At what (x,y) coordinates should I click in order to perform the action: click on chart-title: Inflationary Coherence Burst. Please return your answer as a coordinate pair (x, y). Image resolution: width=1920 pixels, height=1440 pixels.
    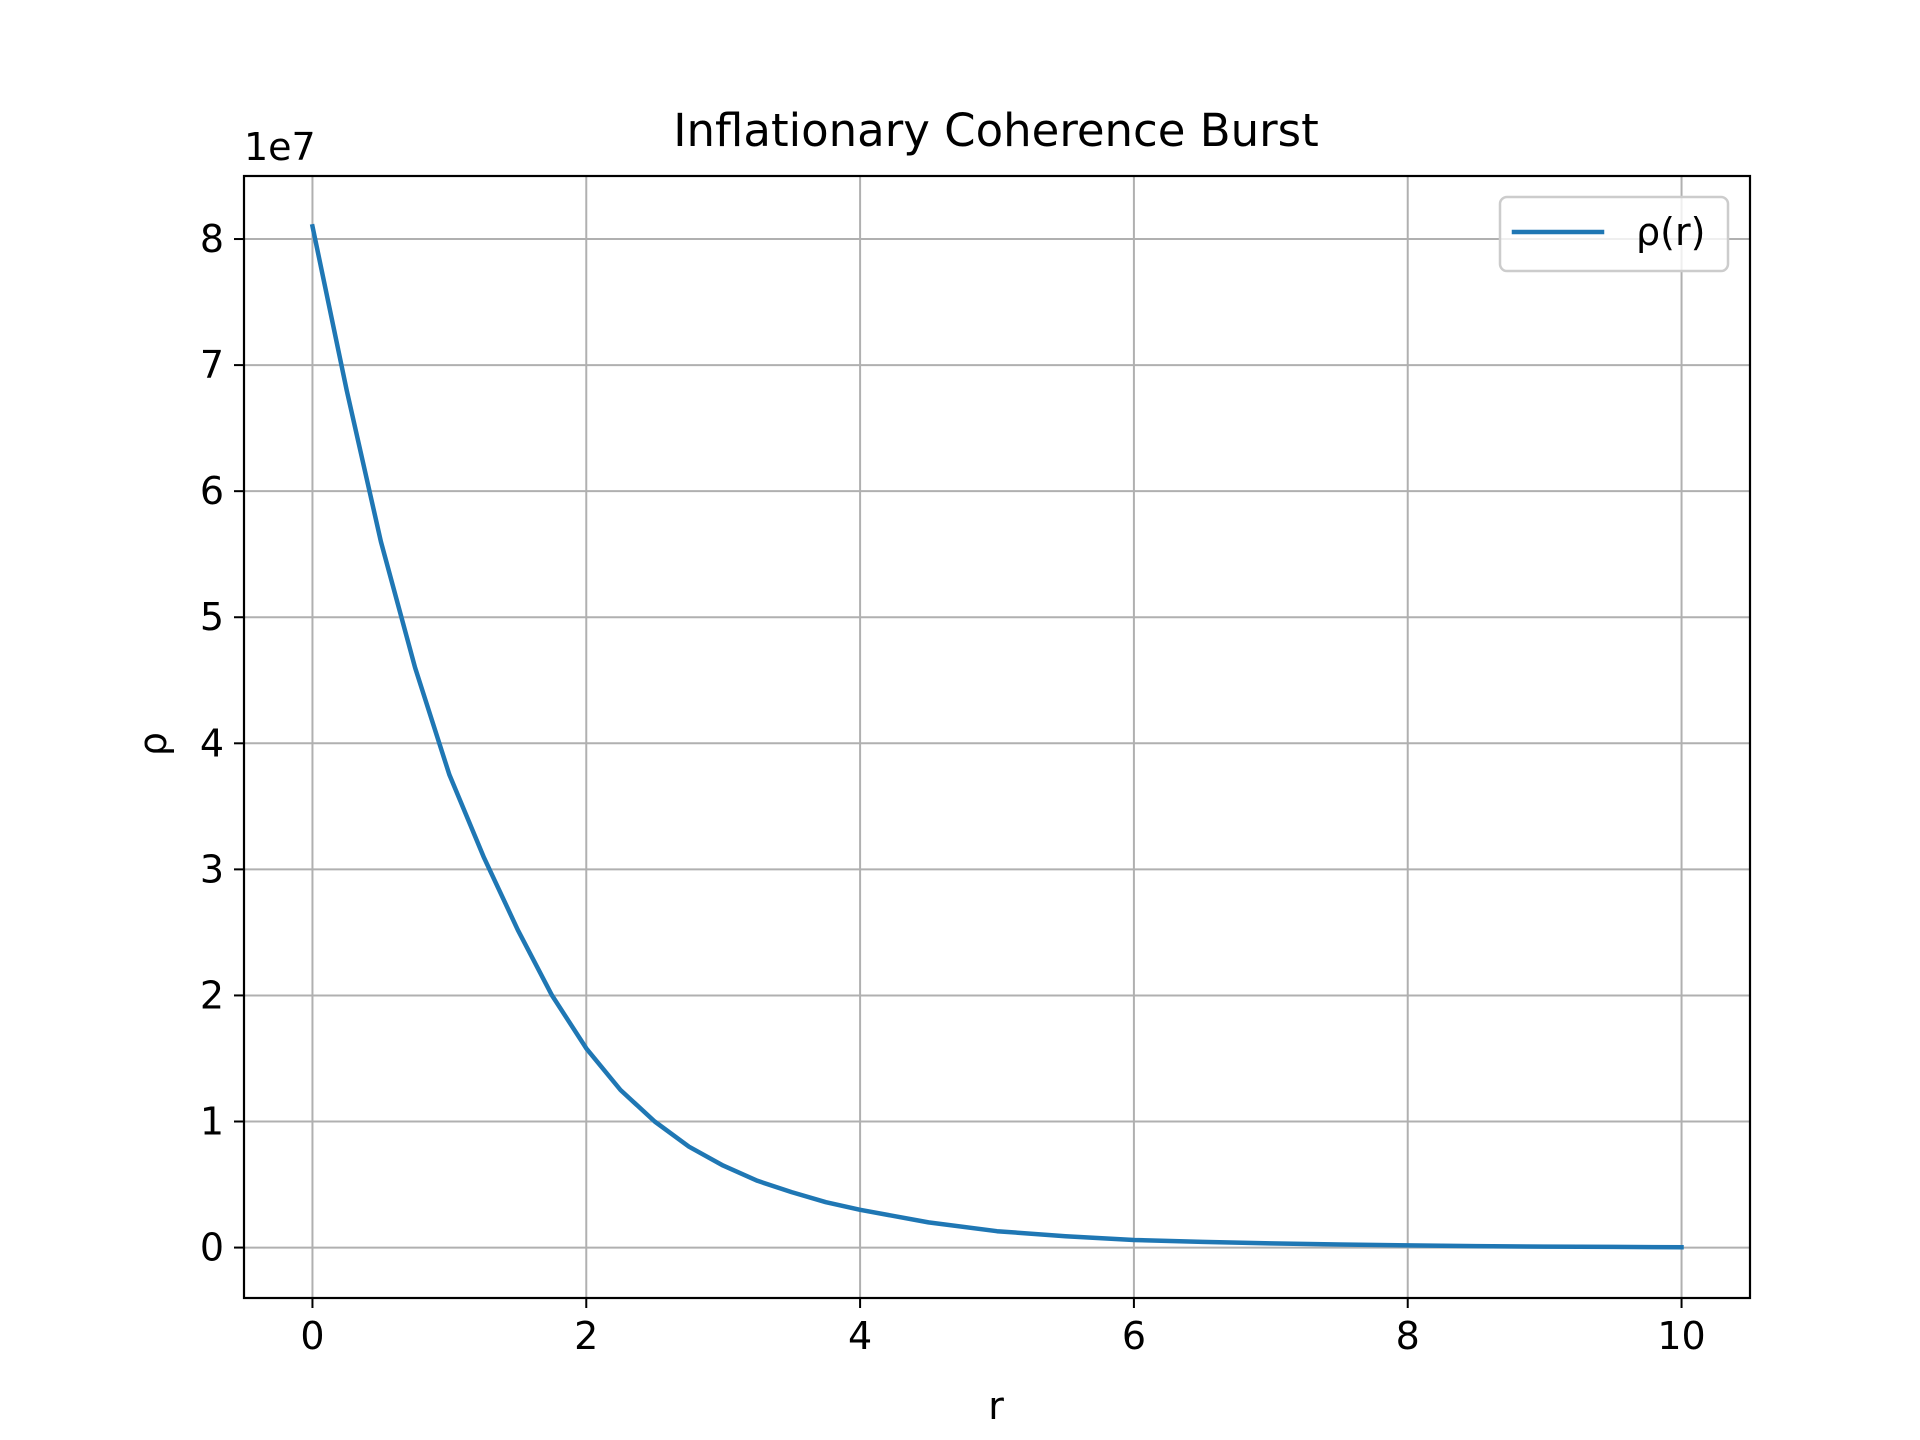
    Looking at the image, I should click on (996, 130).